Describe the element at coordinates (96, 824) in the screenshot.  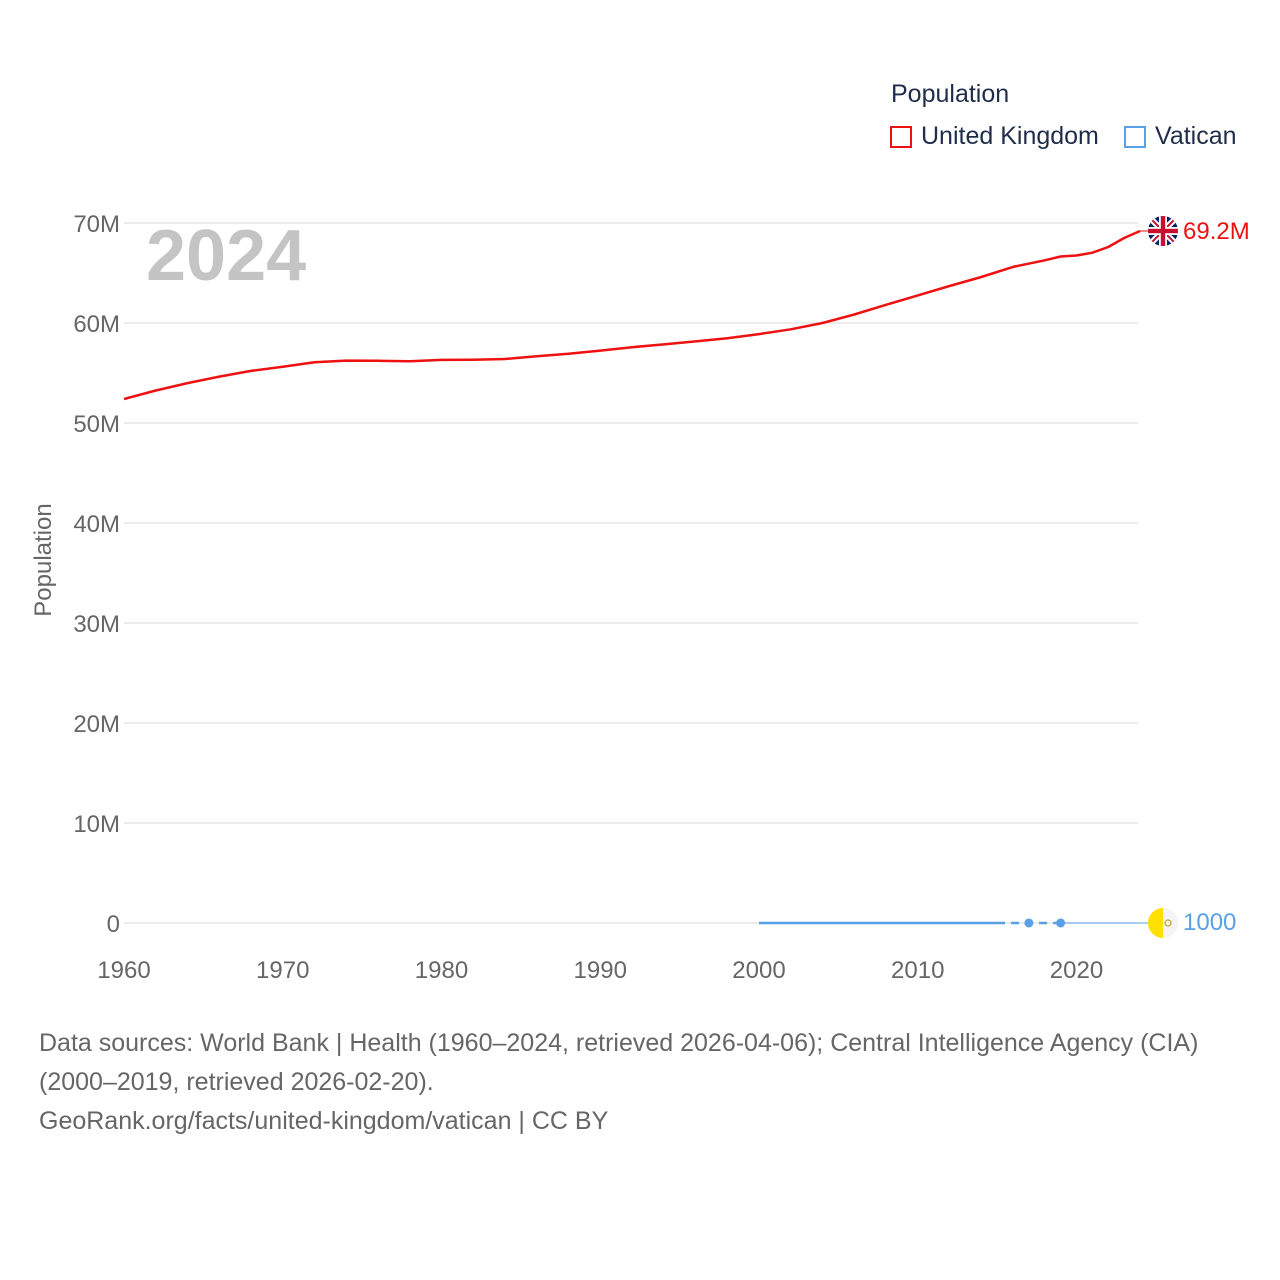
I see `y-tick-label: 10M` at that location.